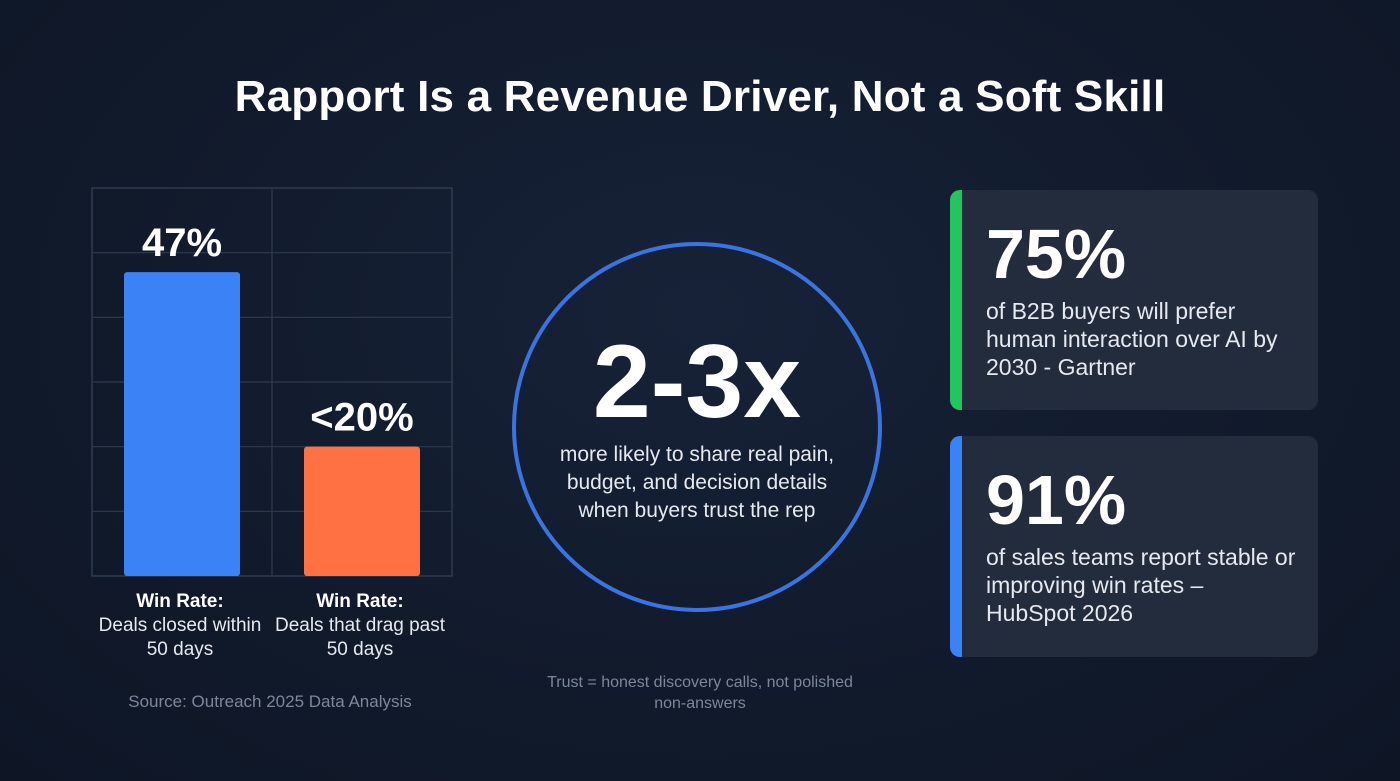 Image resolution: width=1400 pixels, height=781 pixels. What do you see at coordinates (361, 418) in the screenshot?
I see `bar-data-label-2: <20%` at bounding box center [361, 418].